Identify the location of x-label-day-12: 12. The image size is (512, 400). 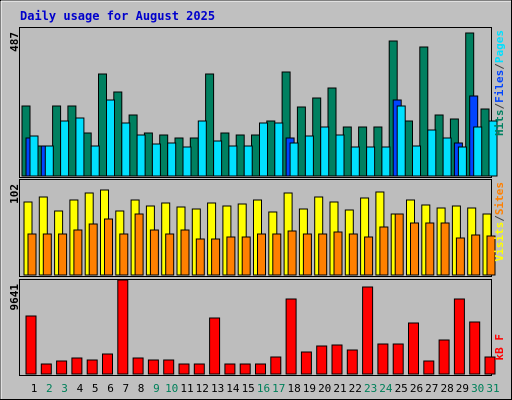
(202, 388).